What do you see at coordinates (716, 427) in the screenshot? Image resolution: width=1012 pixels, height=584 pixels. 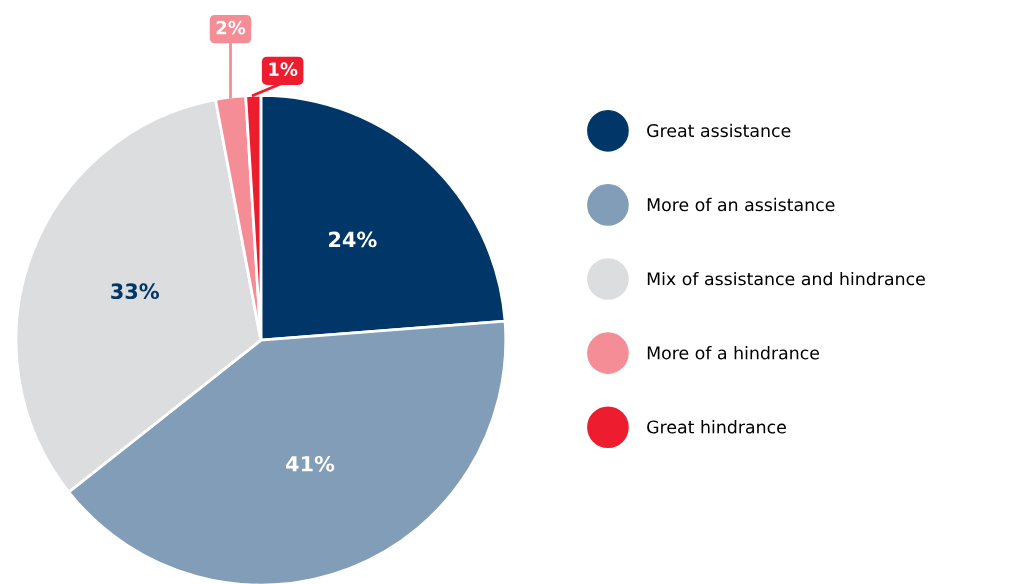 I see `legend-label: Great hindrance` at bounding box center [716, 427].